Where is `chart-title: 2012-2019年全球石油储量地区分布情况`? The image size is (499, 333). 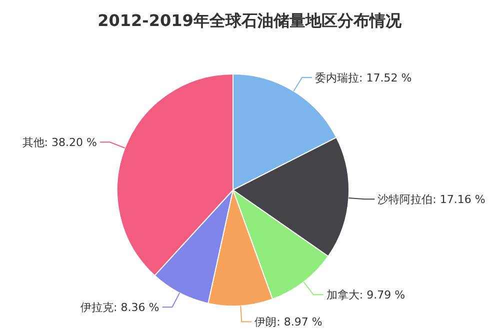 chart-title: 2012-2019年全球石油储量地区分布情况 is located at coordinates (250, 20).